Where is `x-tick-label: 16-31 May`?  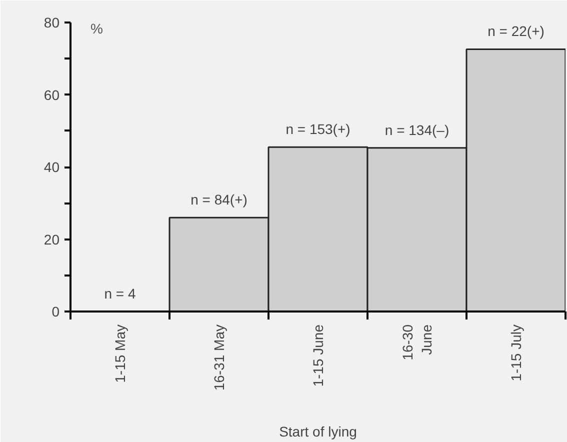 x-tick-label: 16-31 May is located at coordinates (219, 357).